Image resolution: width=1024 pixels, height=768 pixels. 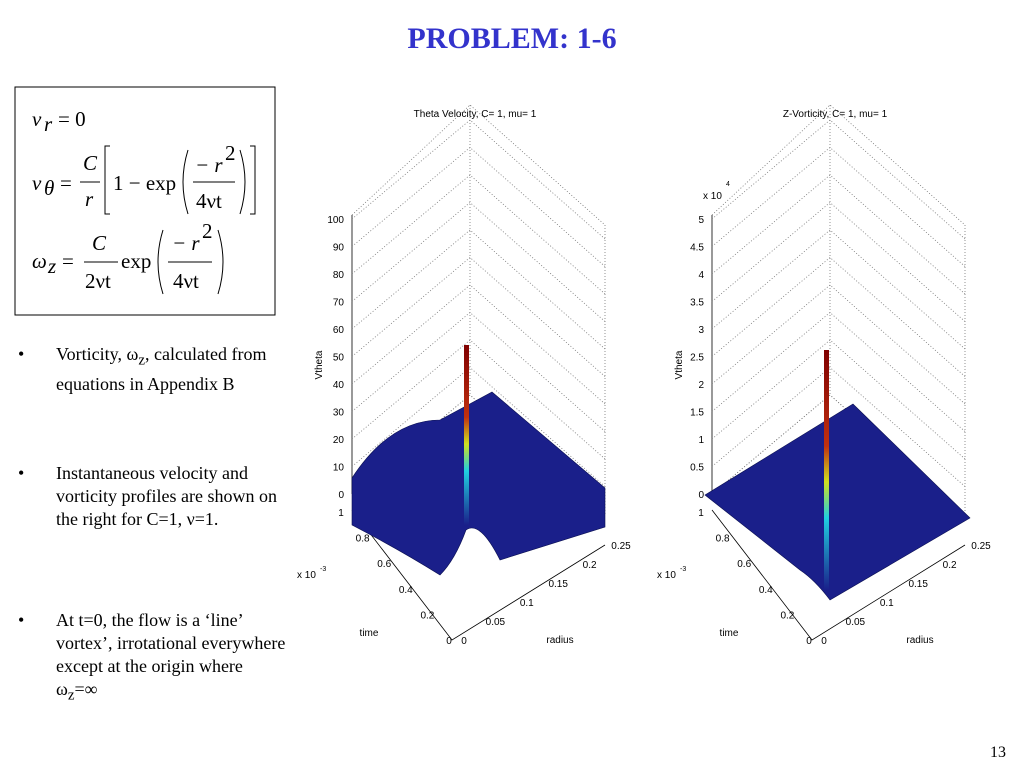 I want to click on z-tick-label: 40, so click(x=339, y=385).